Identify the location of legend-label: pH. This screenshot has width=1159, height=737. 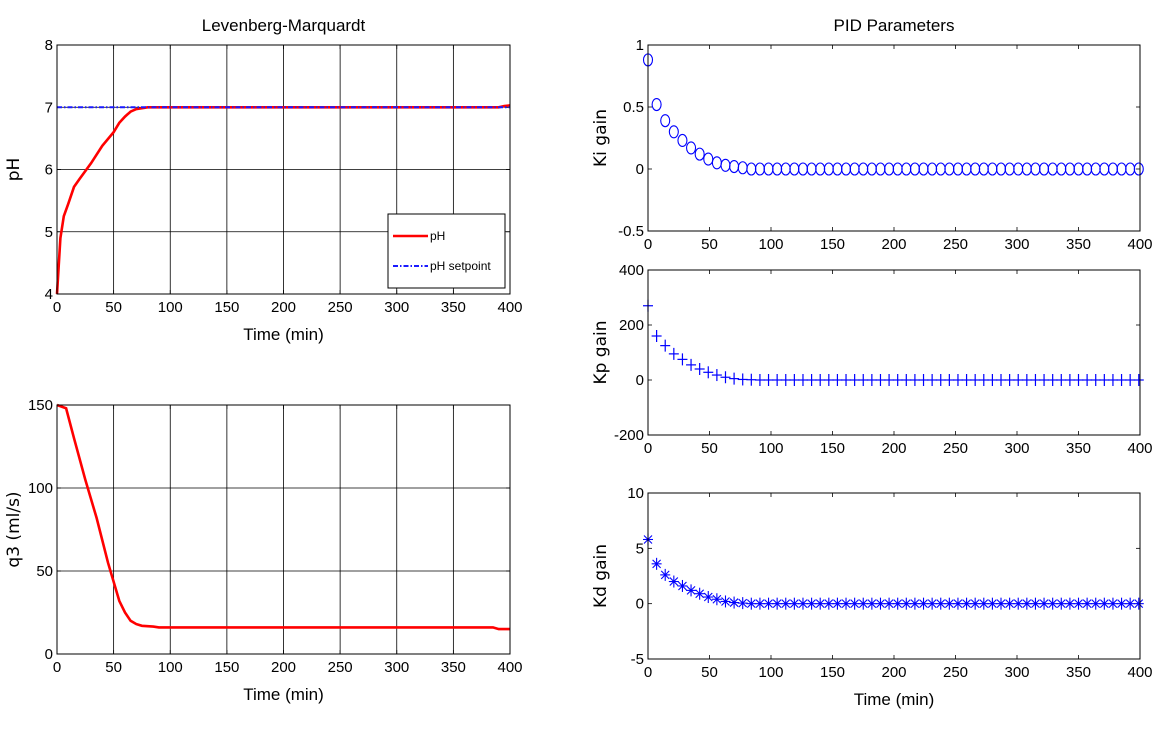
(437, 236).